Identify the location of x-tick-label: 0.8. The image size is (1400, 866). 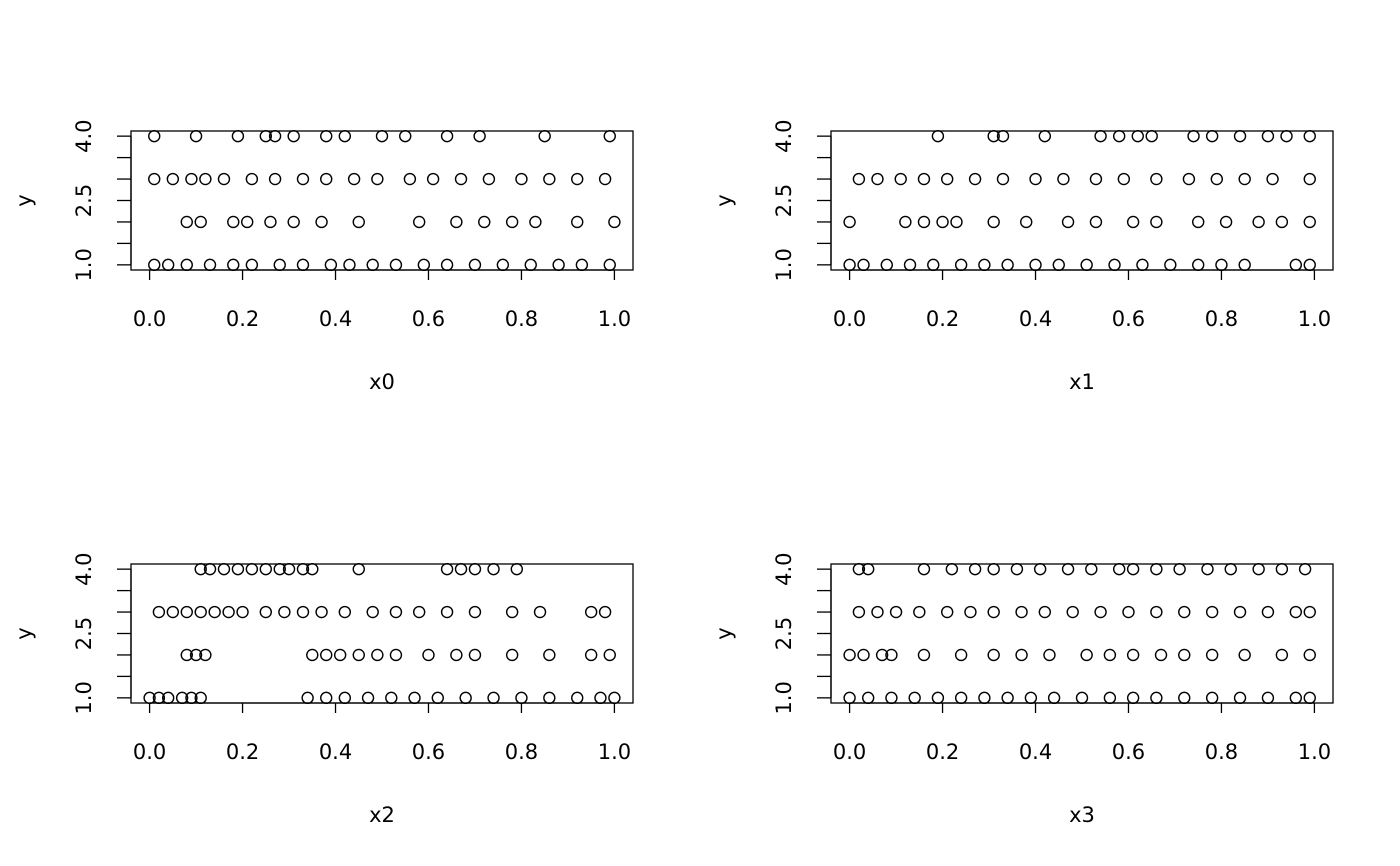
(1221, 319).